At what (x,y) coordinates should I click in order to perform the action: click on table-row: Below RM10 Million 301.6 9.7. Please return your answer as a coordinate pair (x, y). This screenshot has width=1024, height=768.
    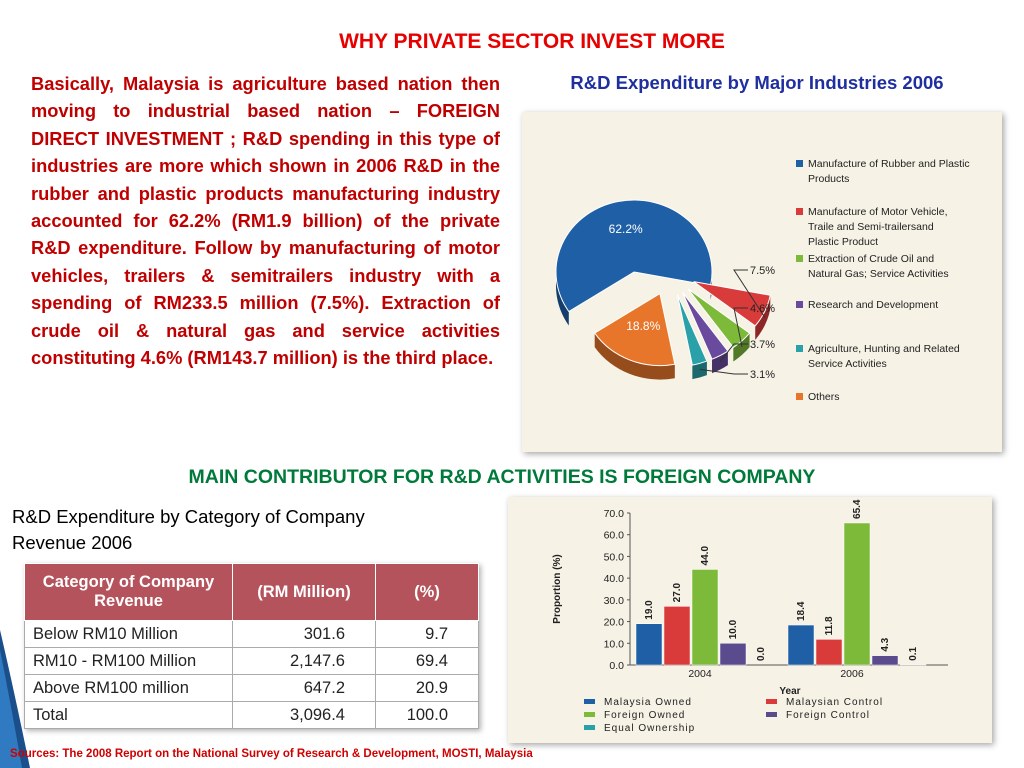
    Looking at the image, I should click on (251, 634).